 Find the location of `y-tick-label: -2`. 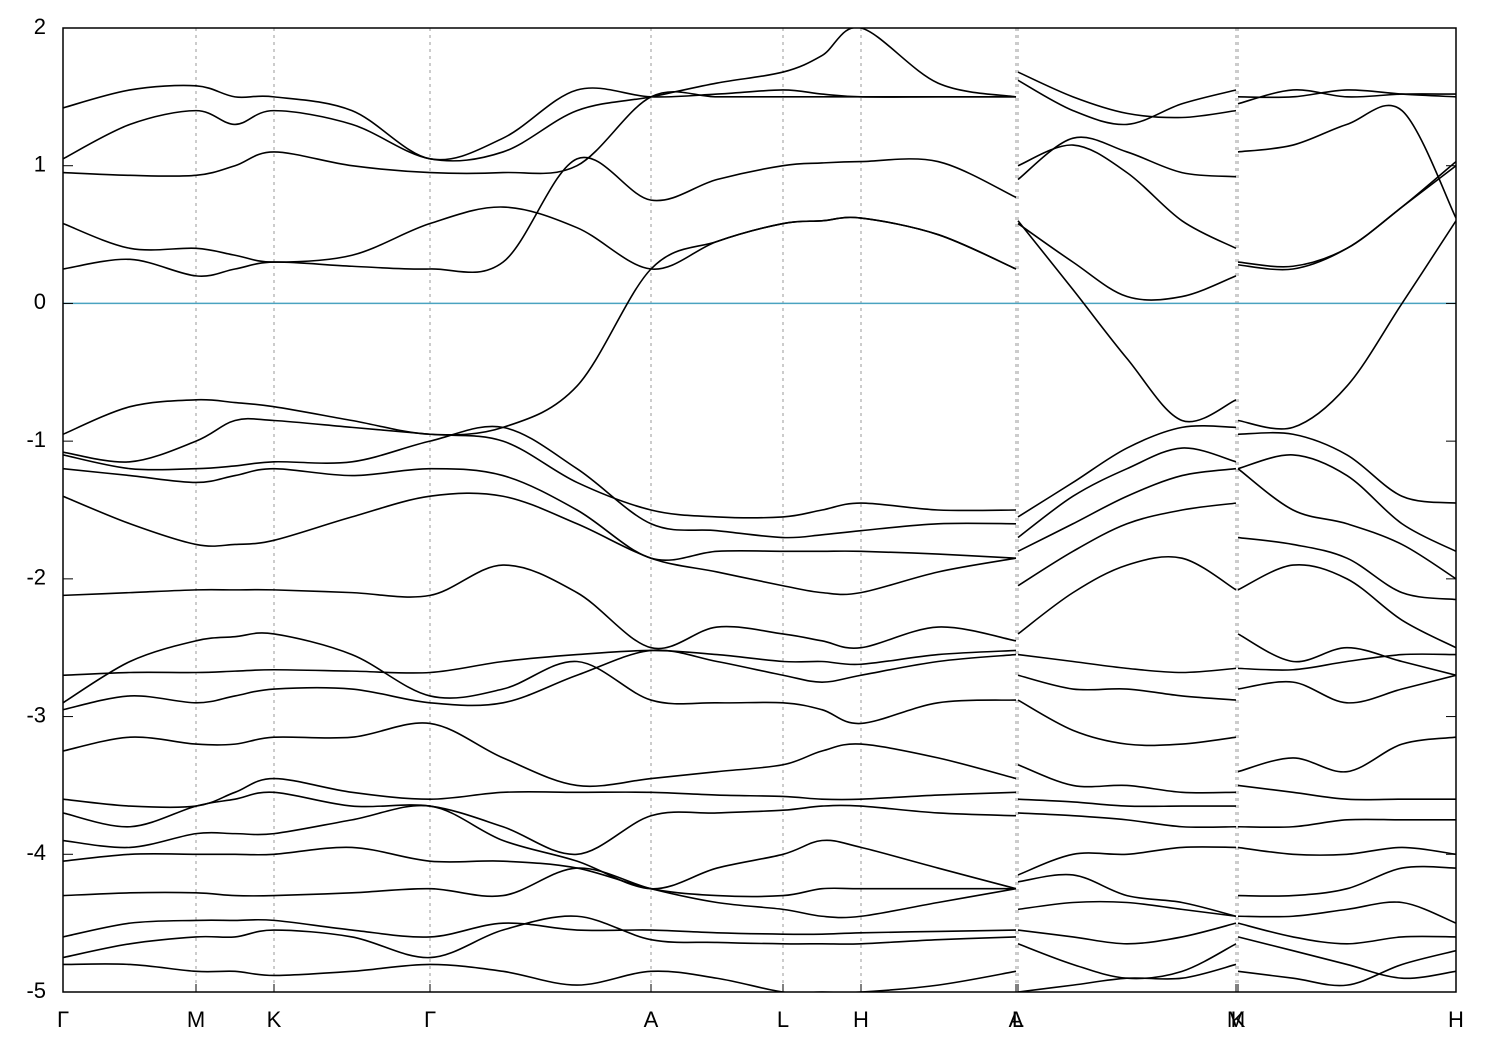

y-tick-label: -2 is located at coordinates (36, 577).